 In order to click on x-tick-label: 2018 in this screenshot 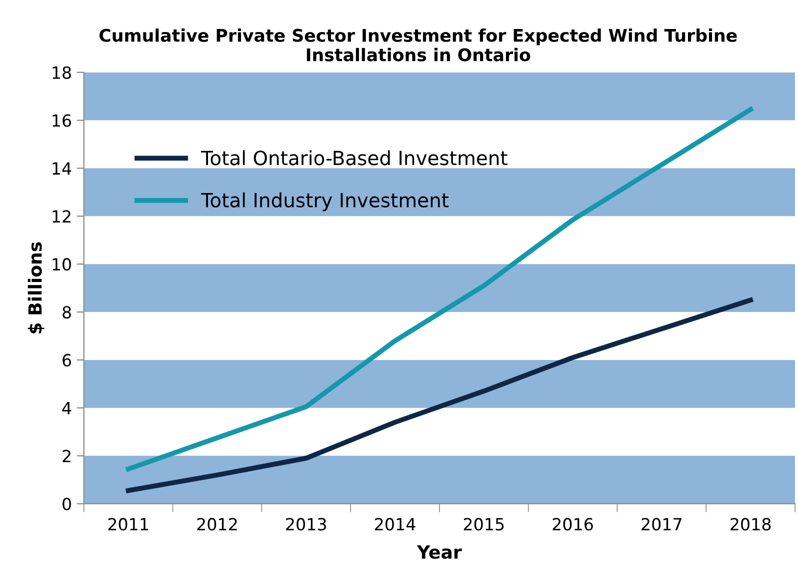, I will do `click(750, 524)`.